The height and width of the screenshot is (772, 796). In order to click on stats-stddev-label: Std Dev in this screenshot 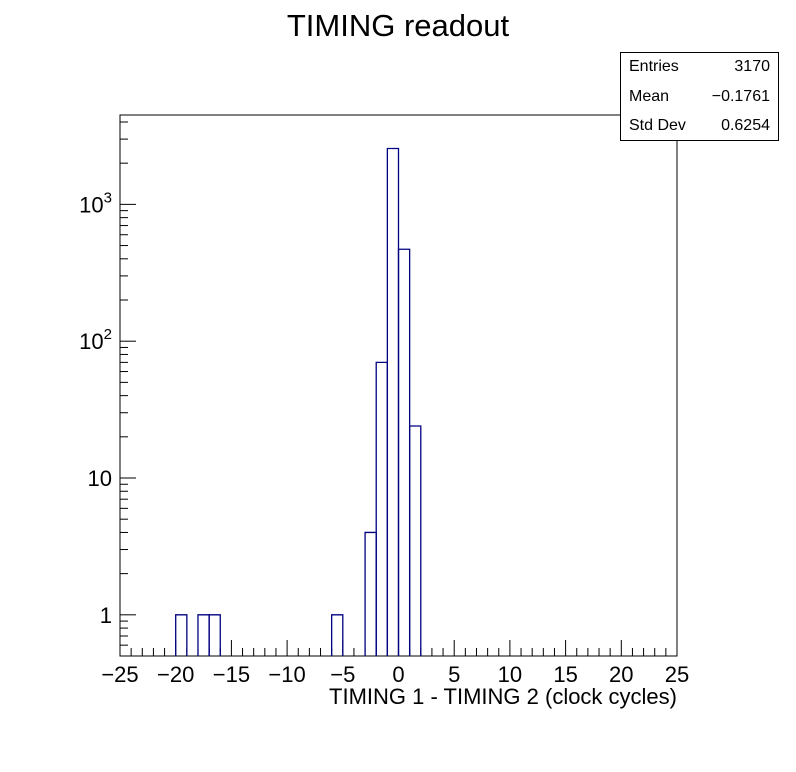, I will do `click(657, 125)`.